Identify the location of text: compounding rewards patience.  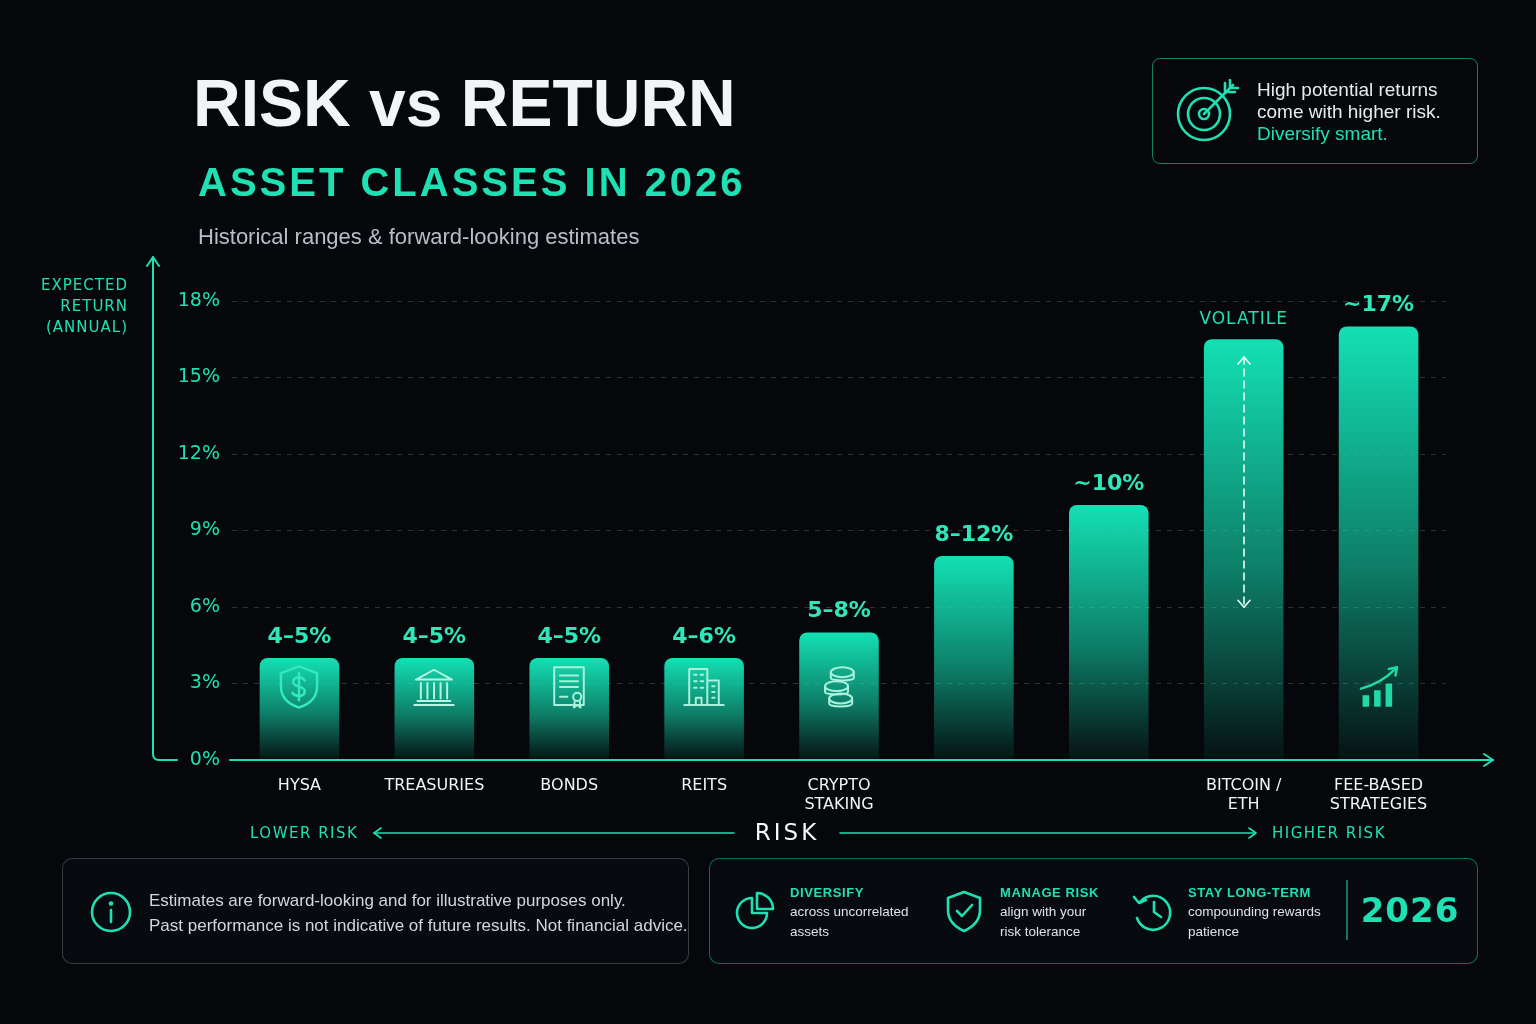
(1255, 922).